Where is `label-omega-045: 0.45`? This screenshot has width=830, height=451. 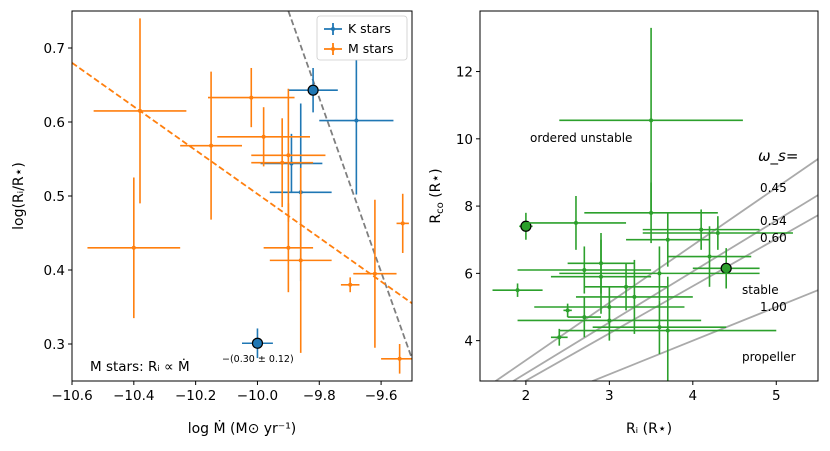
label-omega-045: 0.45 is located at coordinates (773, 188).